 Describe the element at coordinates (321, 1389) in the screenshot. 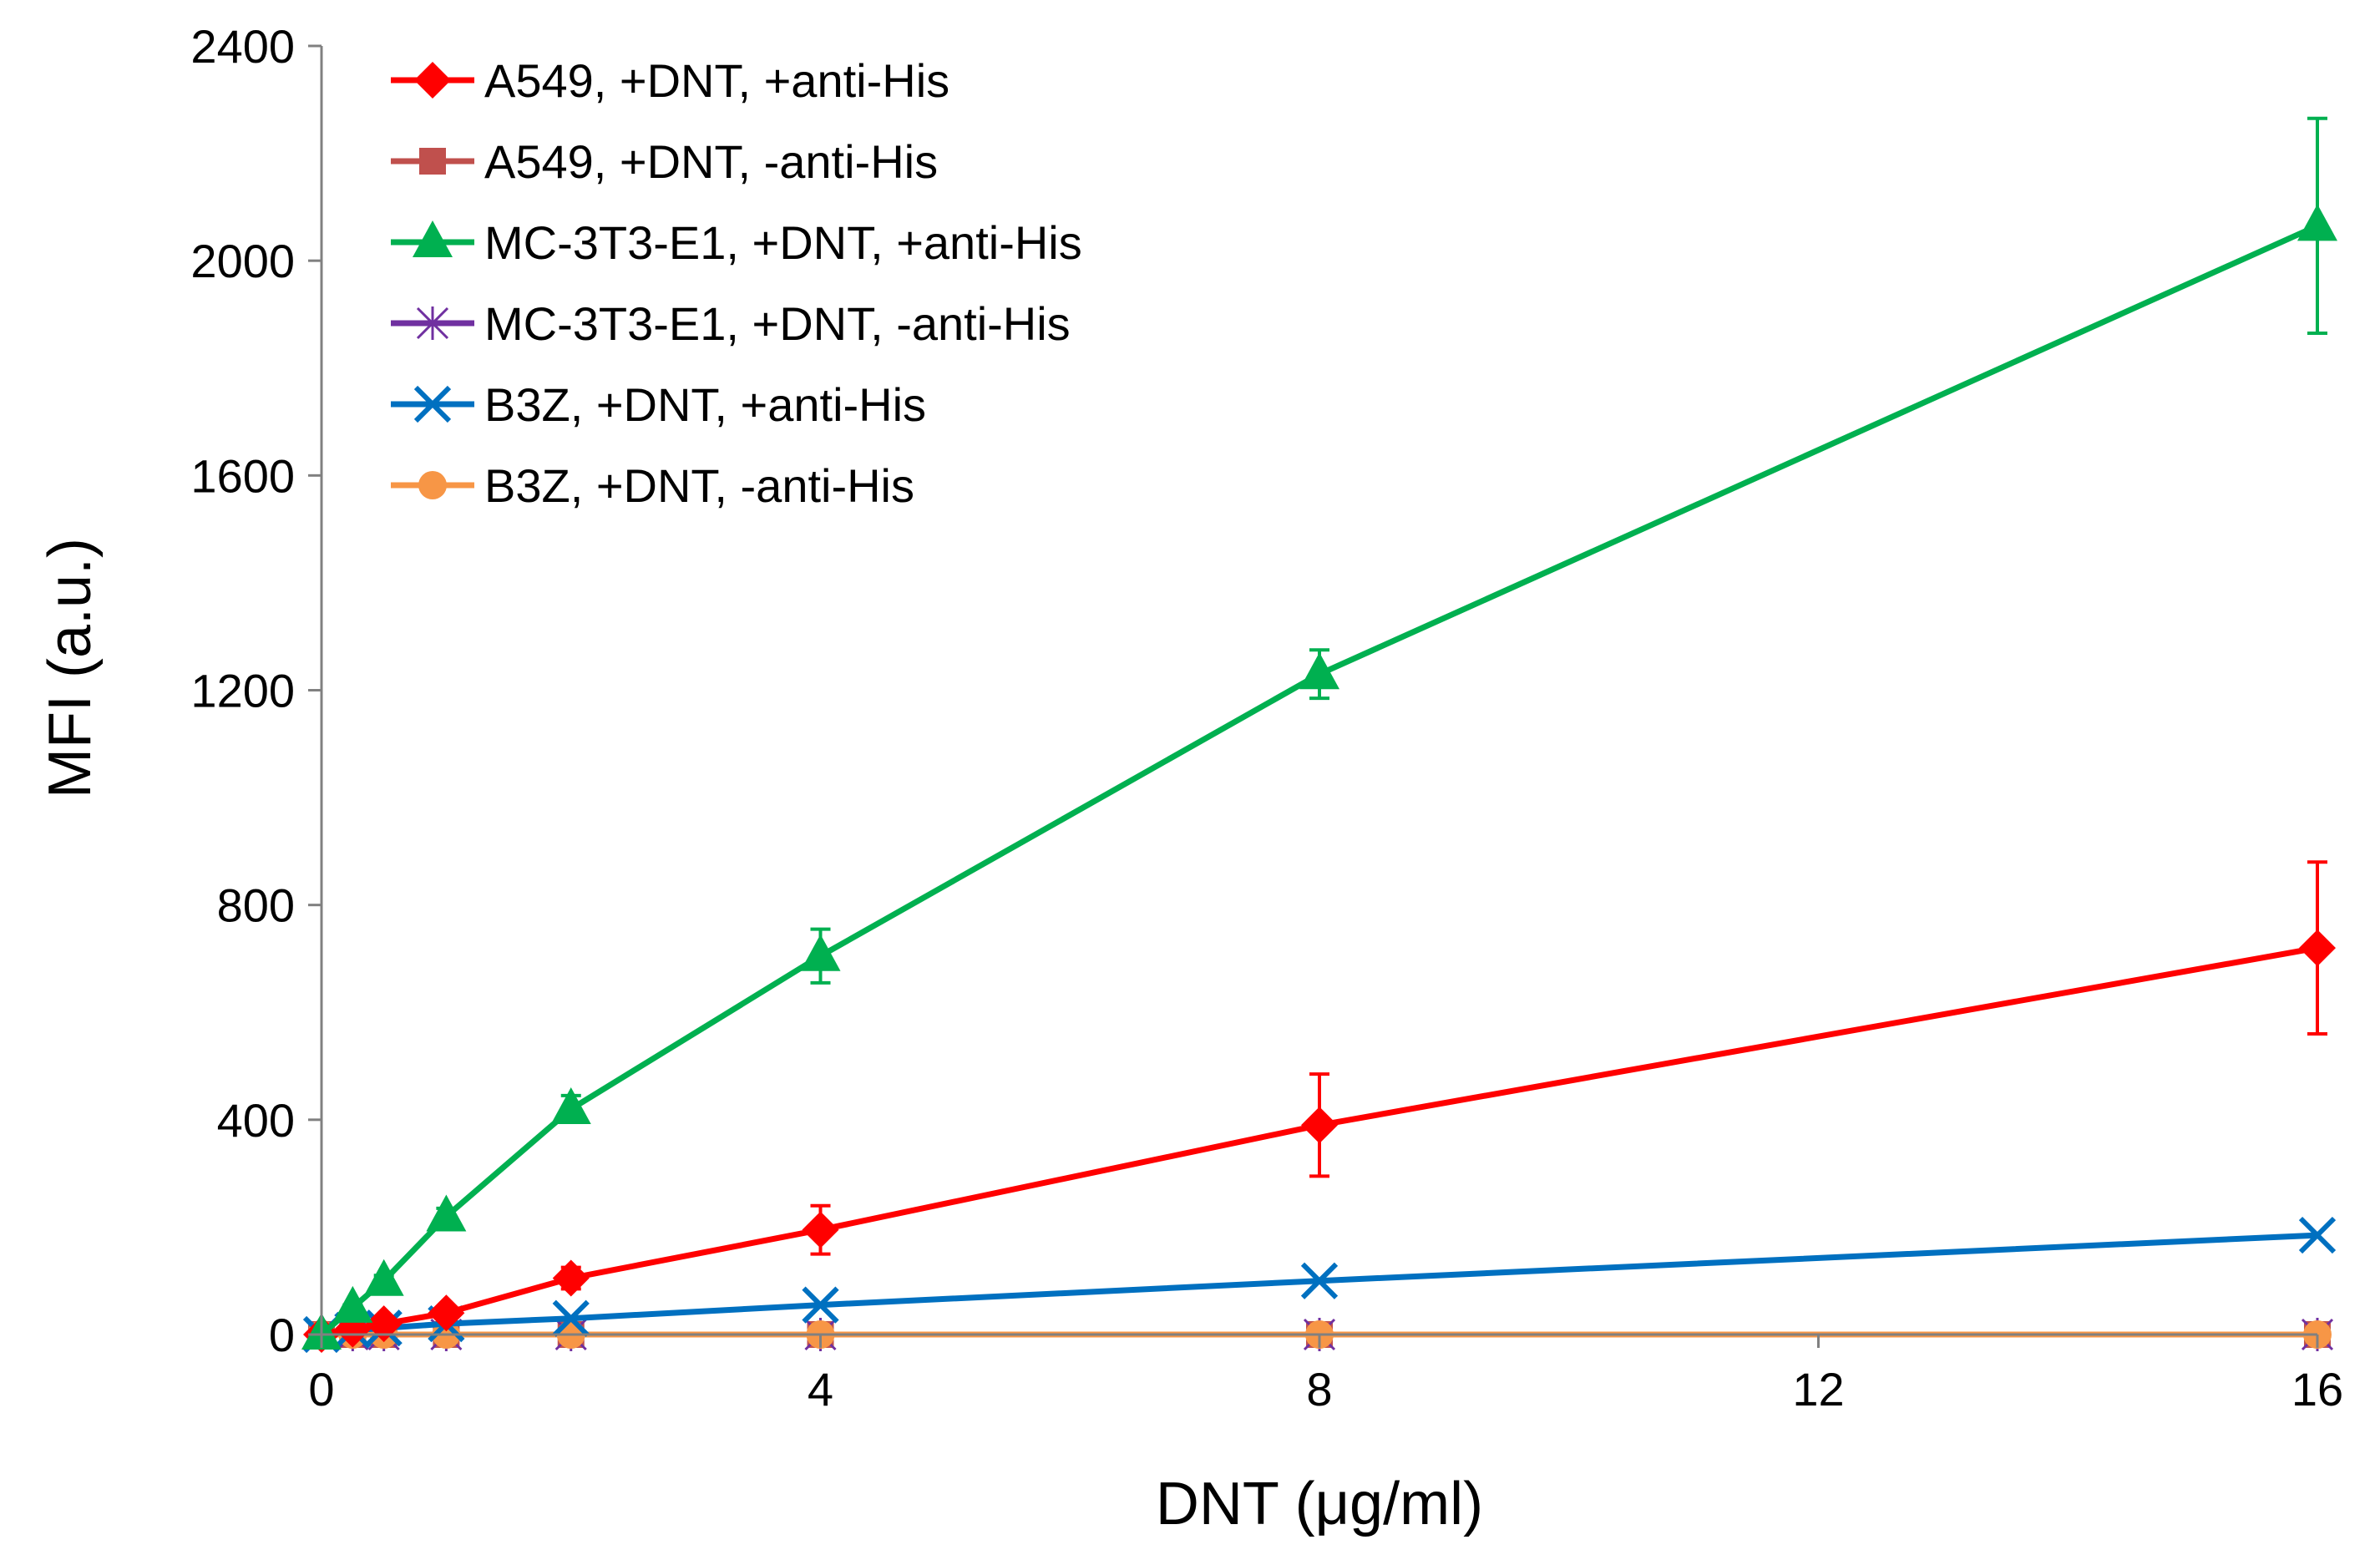

I see `x-tick-label: 0` at that location.